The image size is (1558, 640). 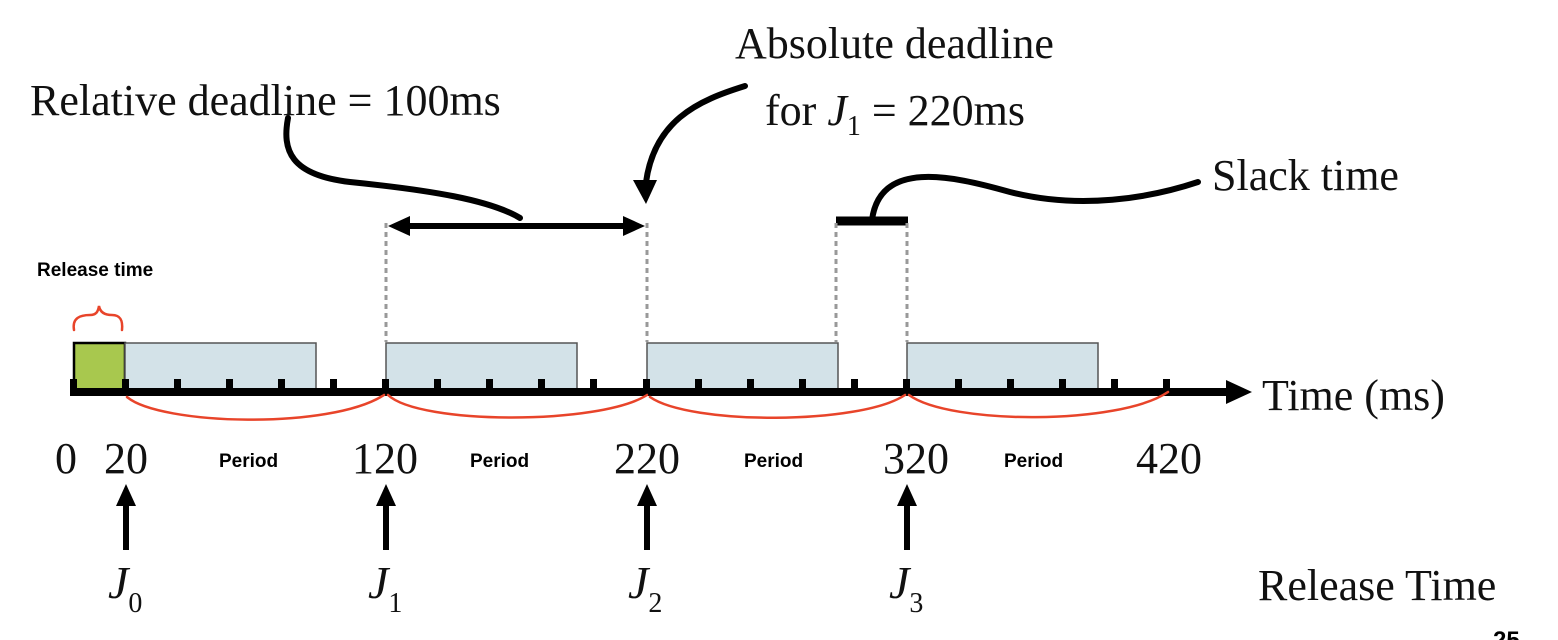 What do you see at coordinates (854, 126) in the screenshot?
I see `absolute-deadline-job-sub: 1` at bounding box center [854, 126].